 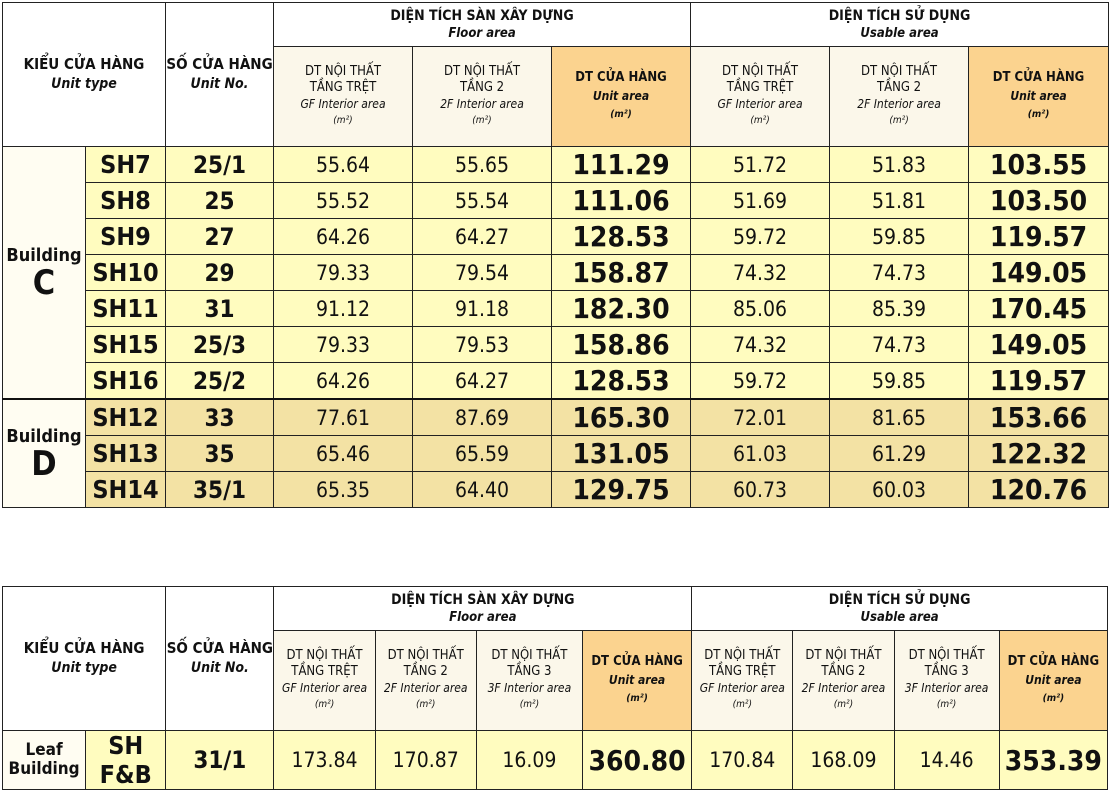 I want to click on floor-2f-value: 87.69, so click(x=482, y=417).